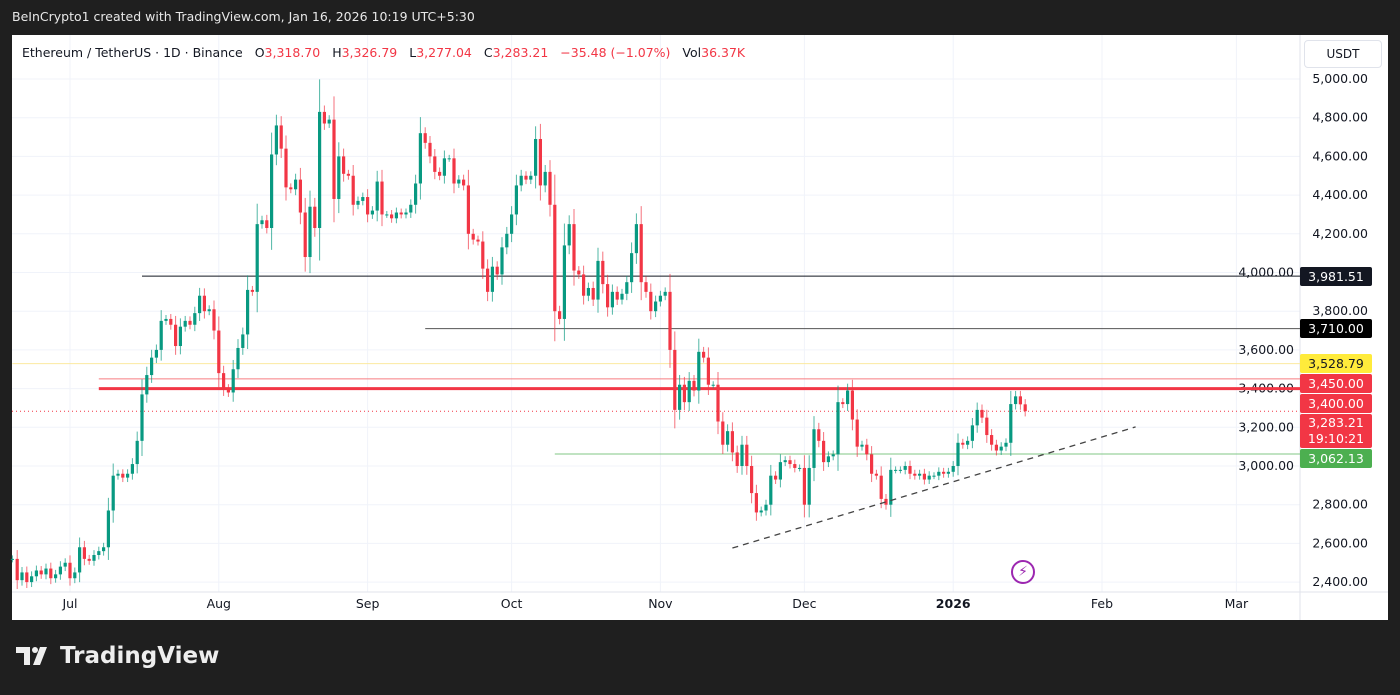  Describe the element at coordinates (219, 603) in the screenshot. I see `x-tick-label: Aug` at that location.